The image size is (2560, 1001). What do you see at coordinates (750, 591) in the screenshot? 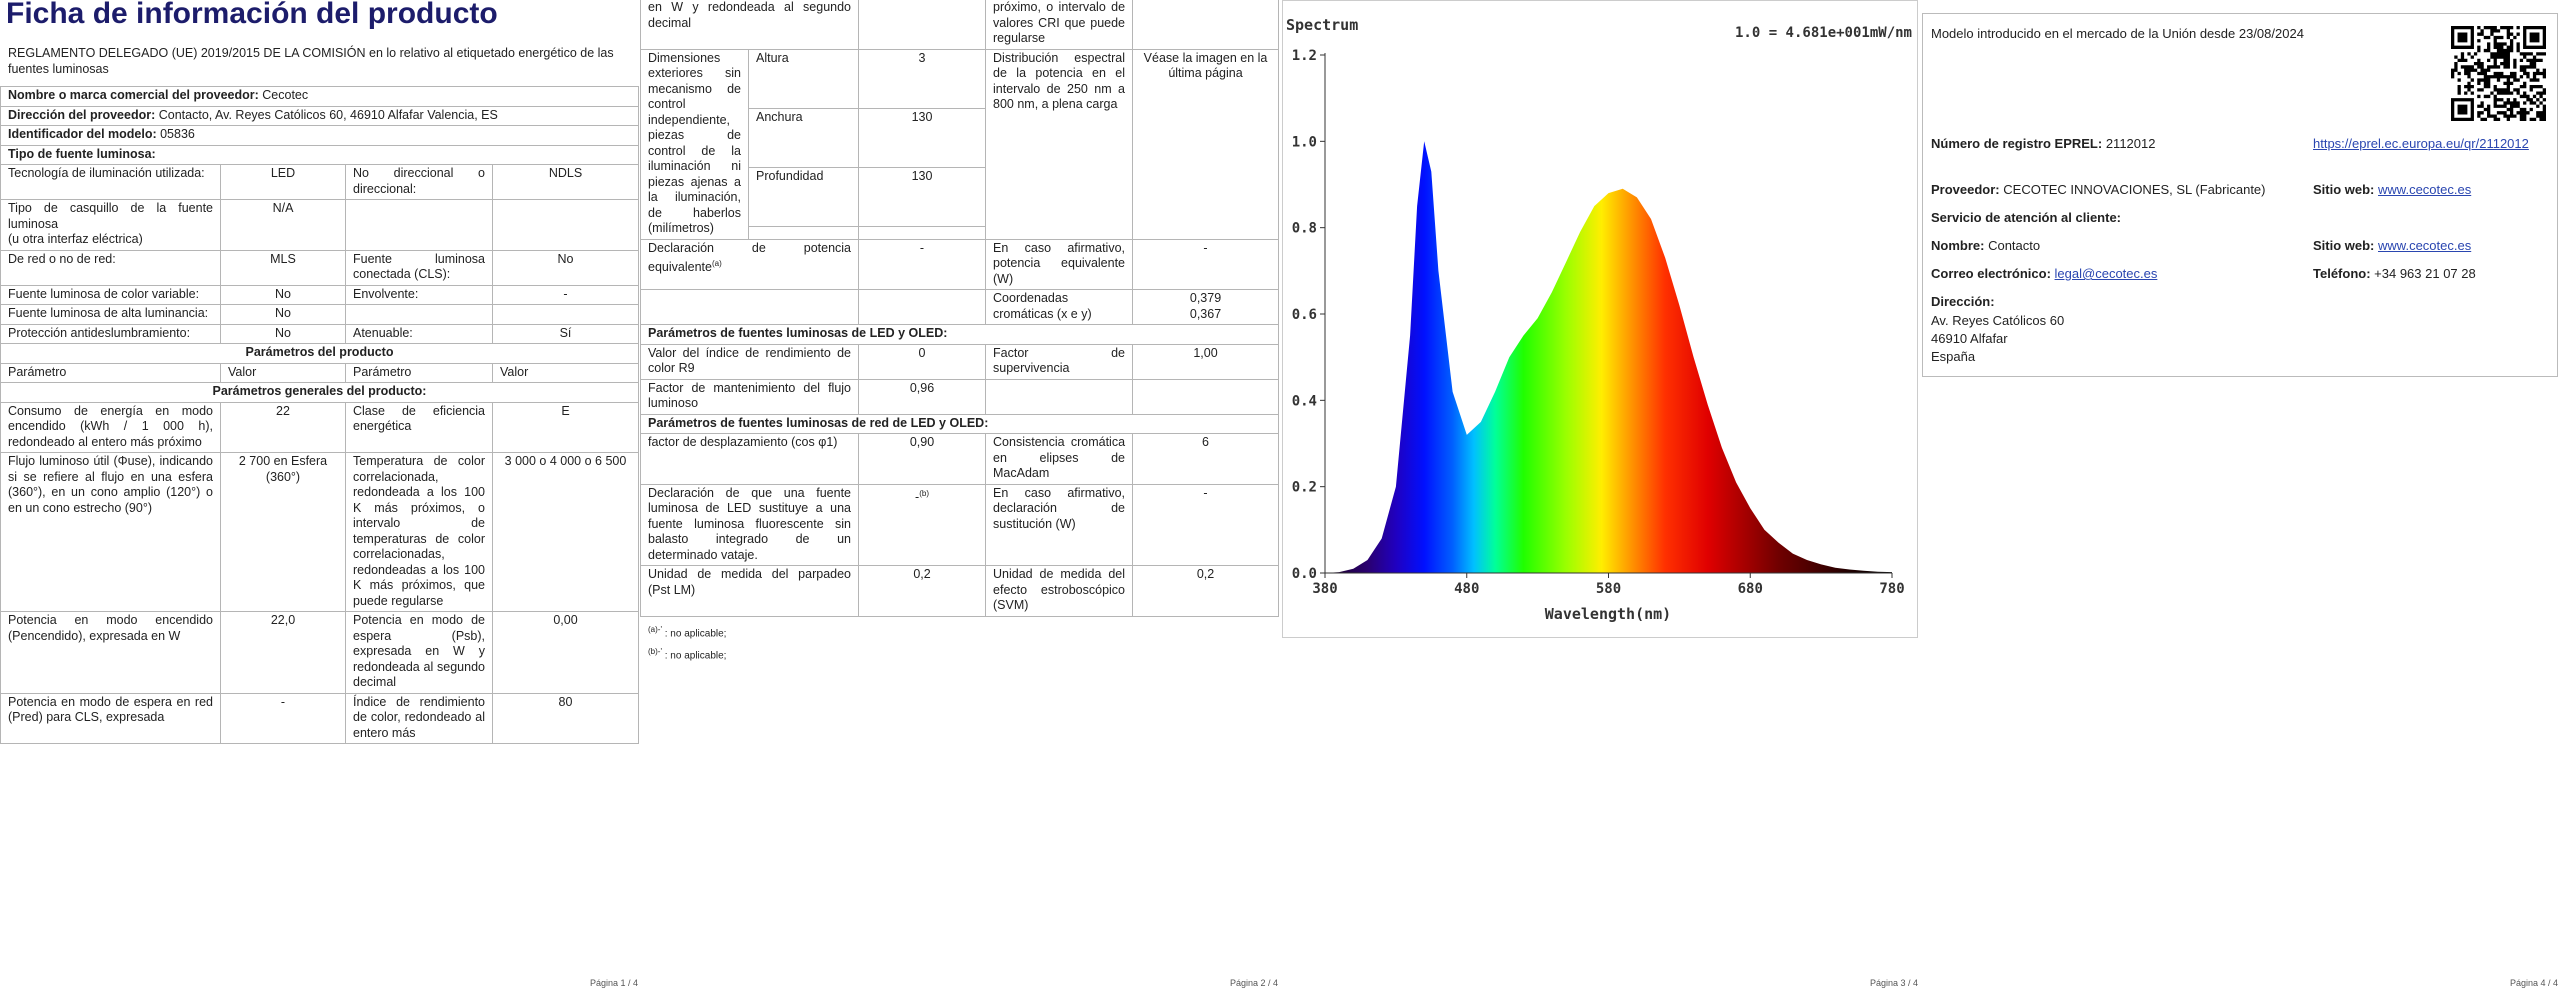
I see `cell: Unidad de medida del parpadeo (Pst LM)` at bounding box center [750, 591].